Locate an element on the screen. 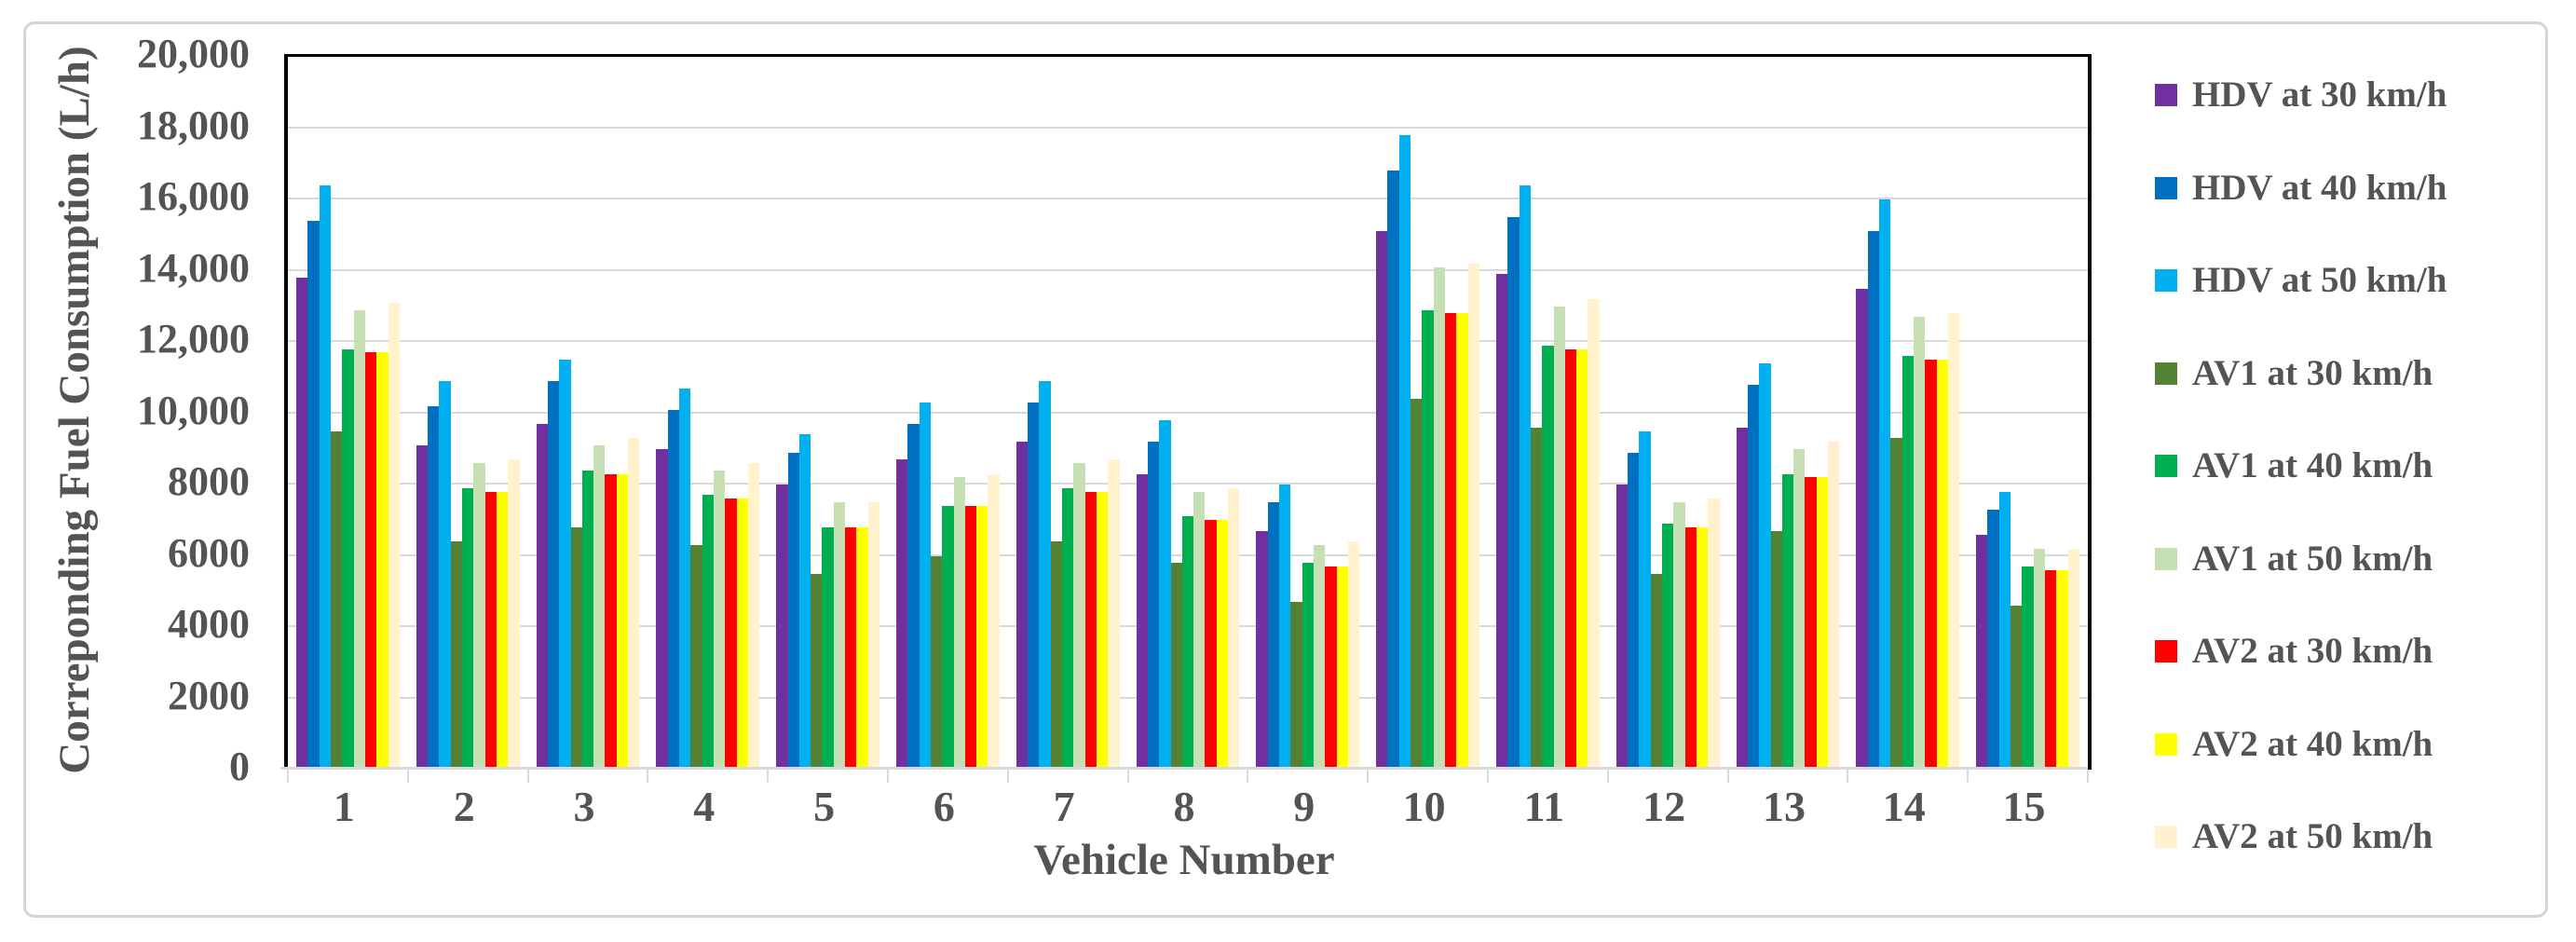  legend-item: AV2 at 40 km/h is located at coordinates (2301, 745).